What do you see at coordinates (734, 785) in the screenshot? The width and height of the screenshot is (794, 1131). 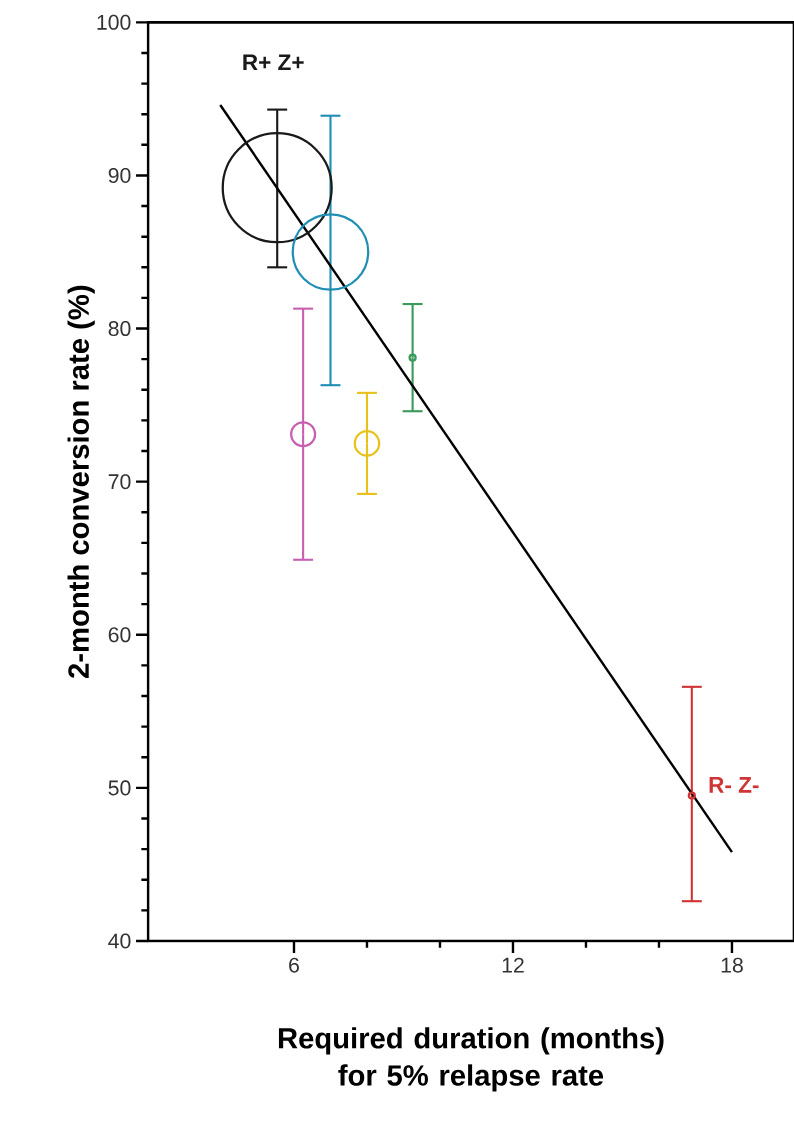 I see `annotation: R- Z-` at bounding box center [734, 785].